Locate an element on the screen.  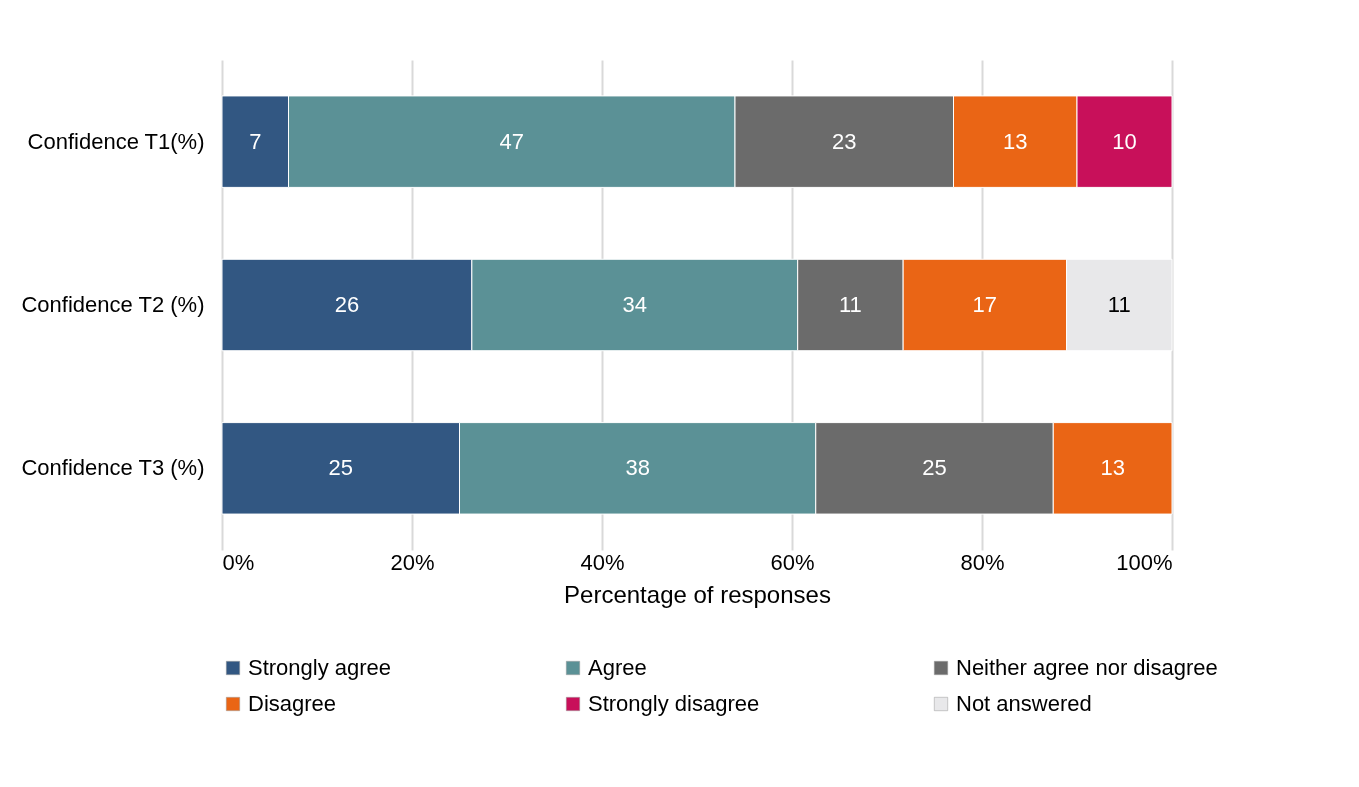
legend-label: Agree is located at coordinates (617, 667).